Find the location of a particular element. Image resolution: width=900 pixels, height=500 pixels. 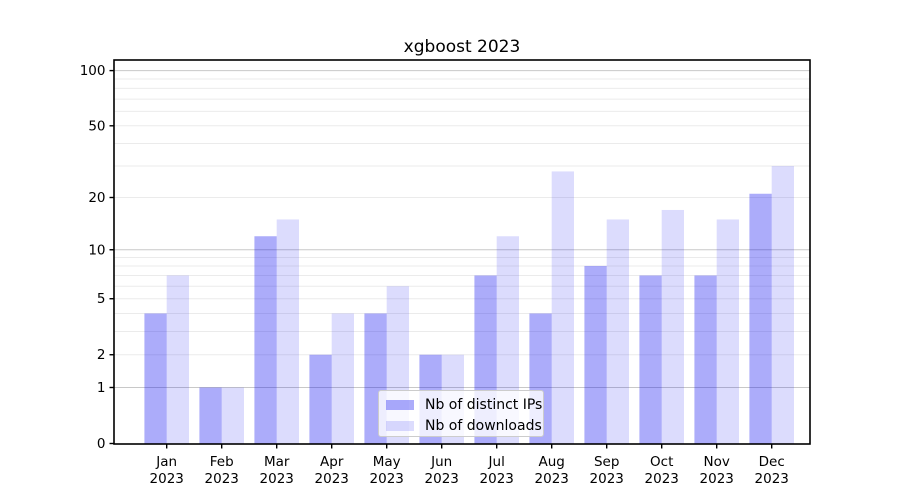

y-tick-label: 5 is located at coordinates (101, 299).